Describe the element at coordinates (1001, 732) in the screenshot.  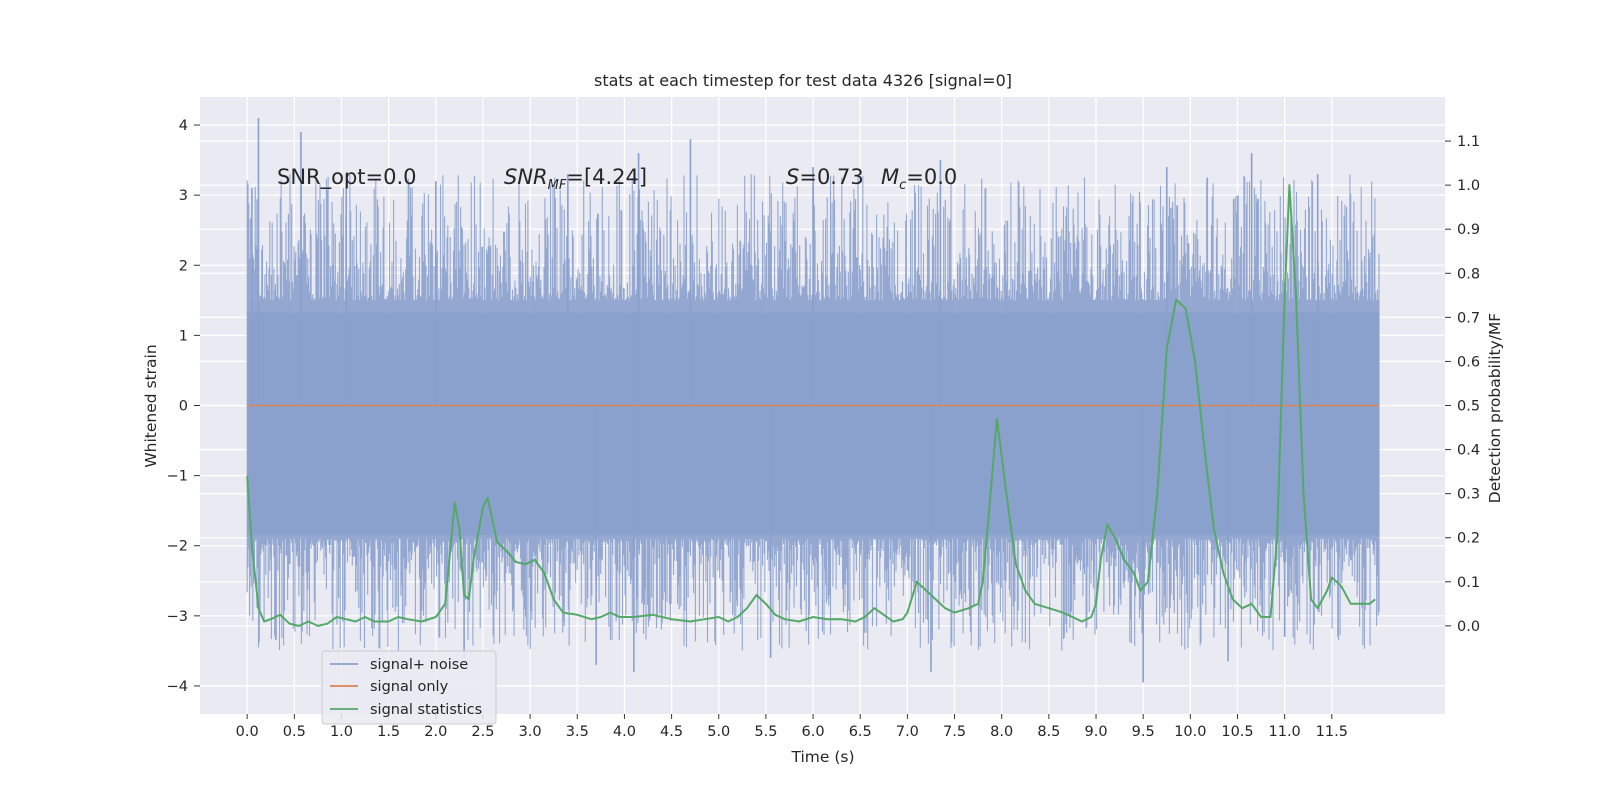
I see `x-tick-label: 8.0` at that location.